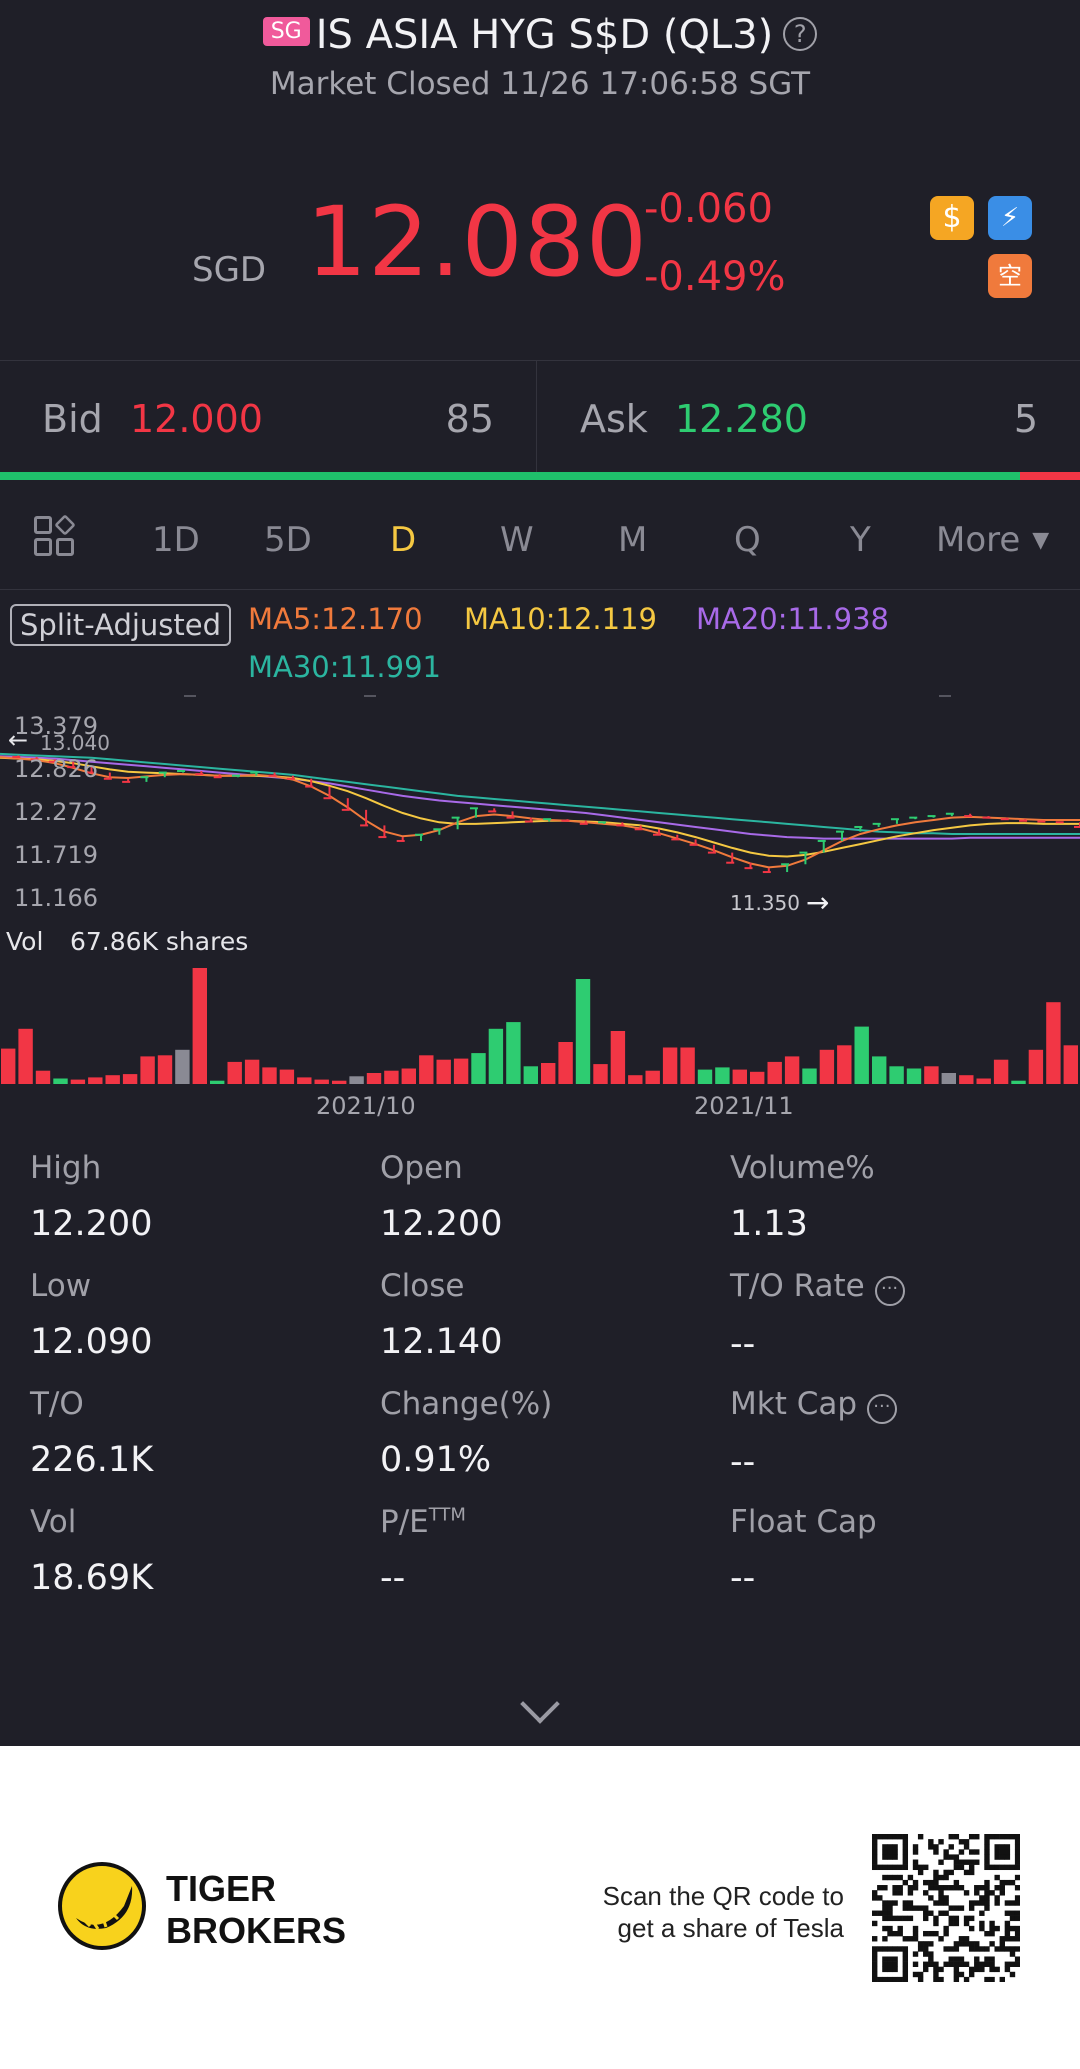  Describe the element at coordinates (561, 619) in the screenshot. I see `ma10-value: MA10:12.119` at that location.